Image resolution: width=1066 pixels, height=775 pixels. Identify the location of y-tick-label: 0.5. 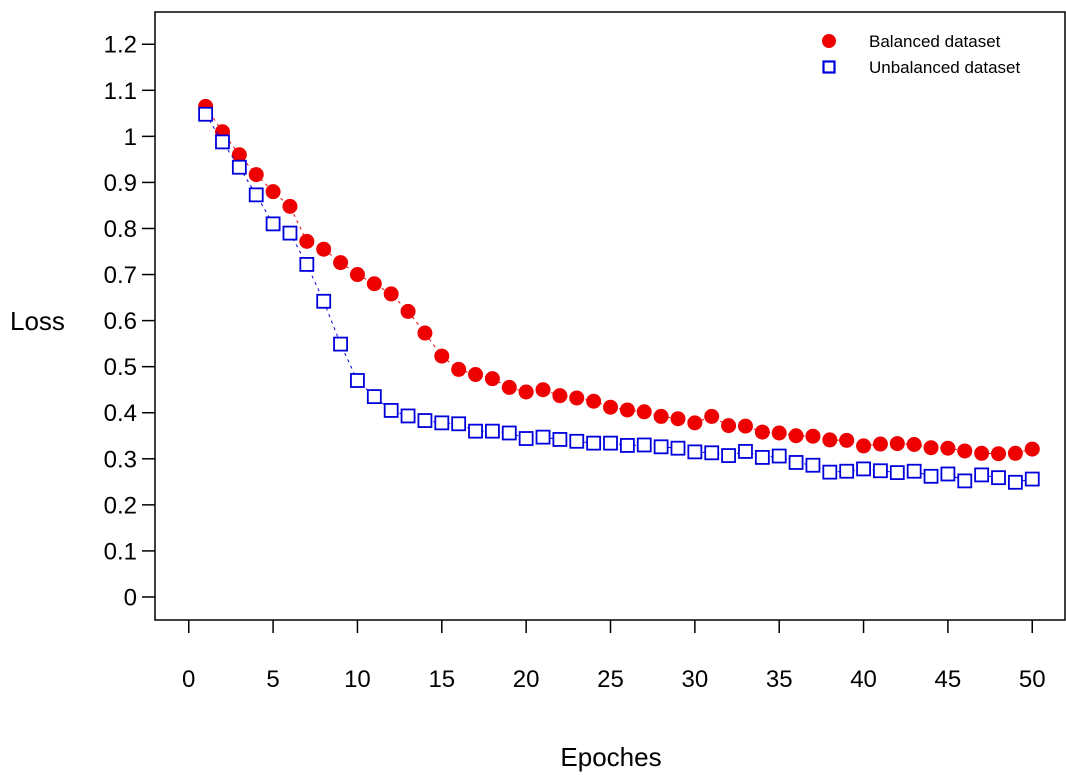
(120, 367).